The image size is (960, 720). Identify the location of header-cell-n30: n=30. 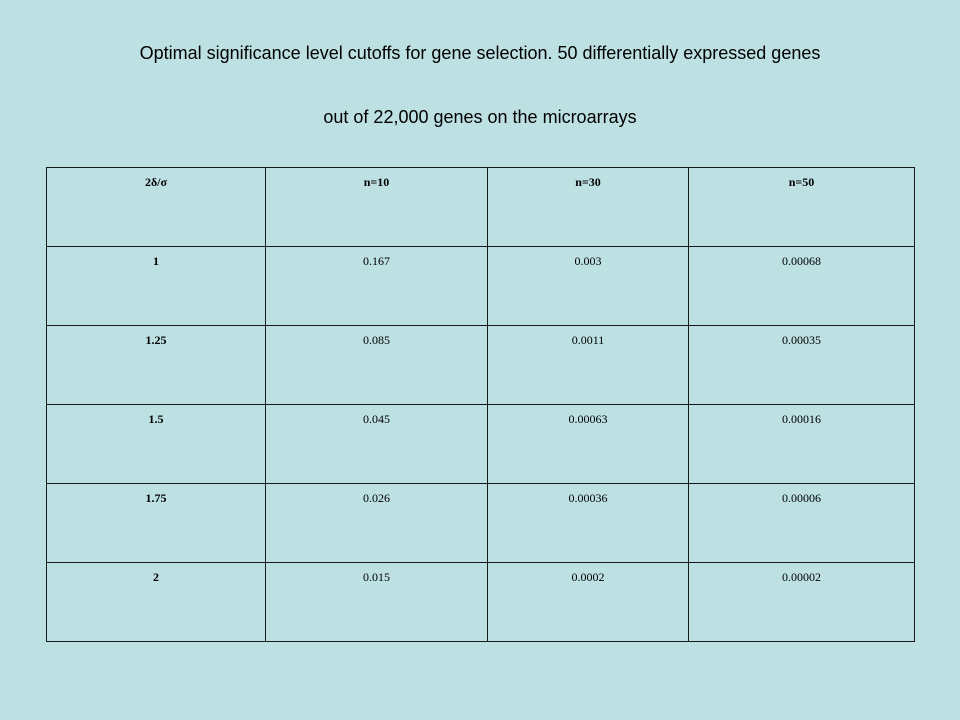
(588, 207).